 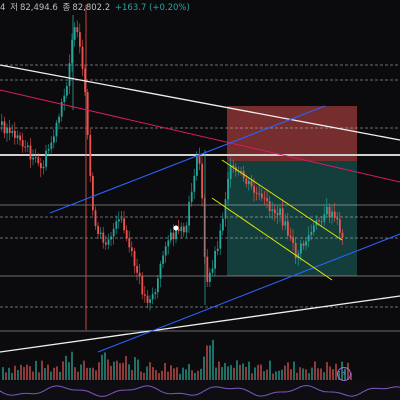 What do you see at coordinates (200, 390) in the screenshot?
I see `oscillator-pane` at bounding box center [200, 390].